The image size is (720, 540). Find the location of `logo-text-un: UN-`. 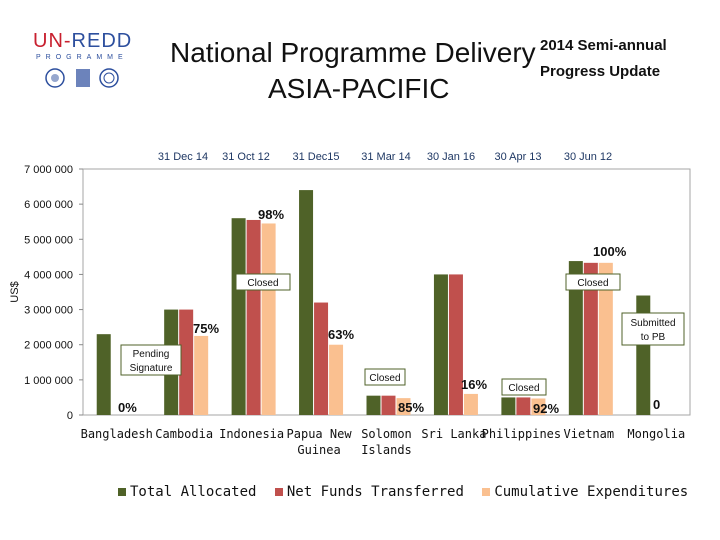

logo-text-un: UN- is located at coordinates (52, 41).